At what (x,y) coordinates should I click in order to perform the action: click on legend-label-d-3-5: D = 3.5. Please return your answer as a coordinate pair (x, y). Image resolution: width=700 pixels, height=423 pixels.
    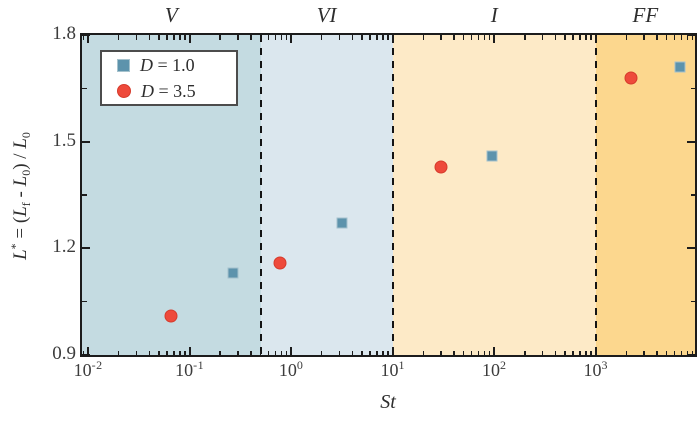
    Looking at the image, I should click on (168, 91).